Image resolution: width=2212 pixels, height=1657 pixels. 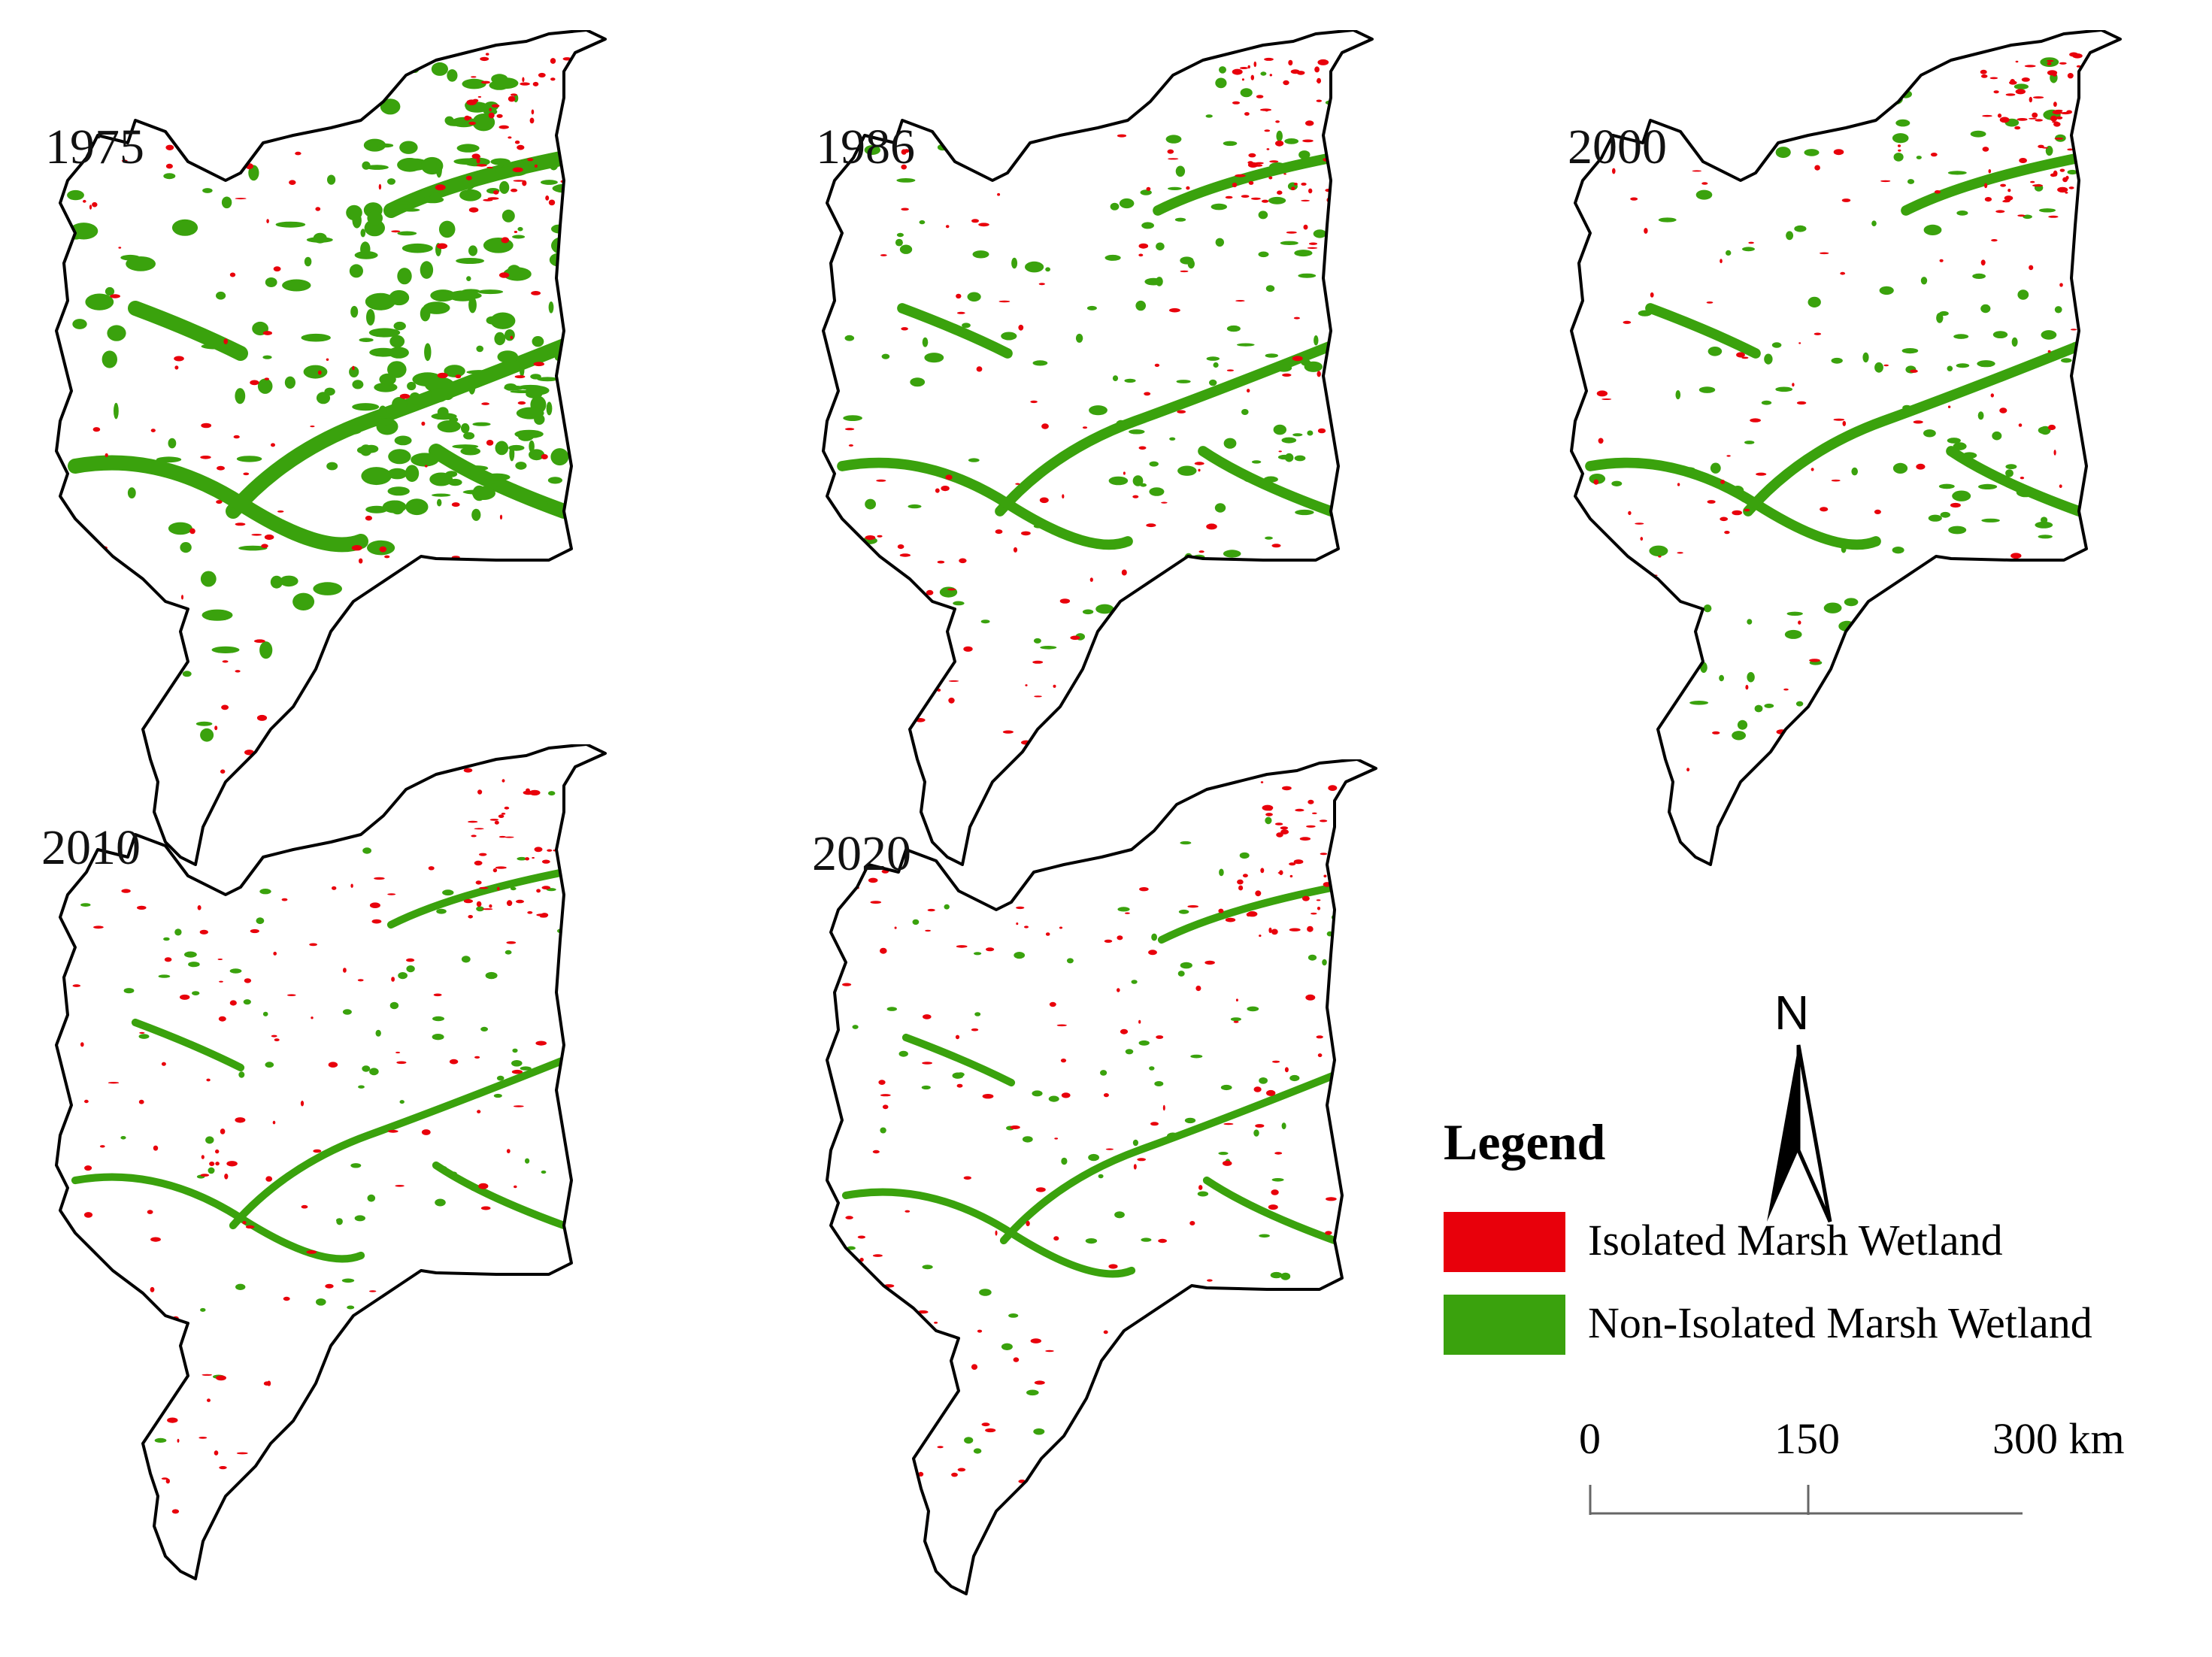 I want to click on river-wetland, so click(x=989, y=1233).